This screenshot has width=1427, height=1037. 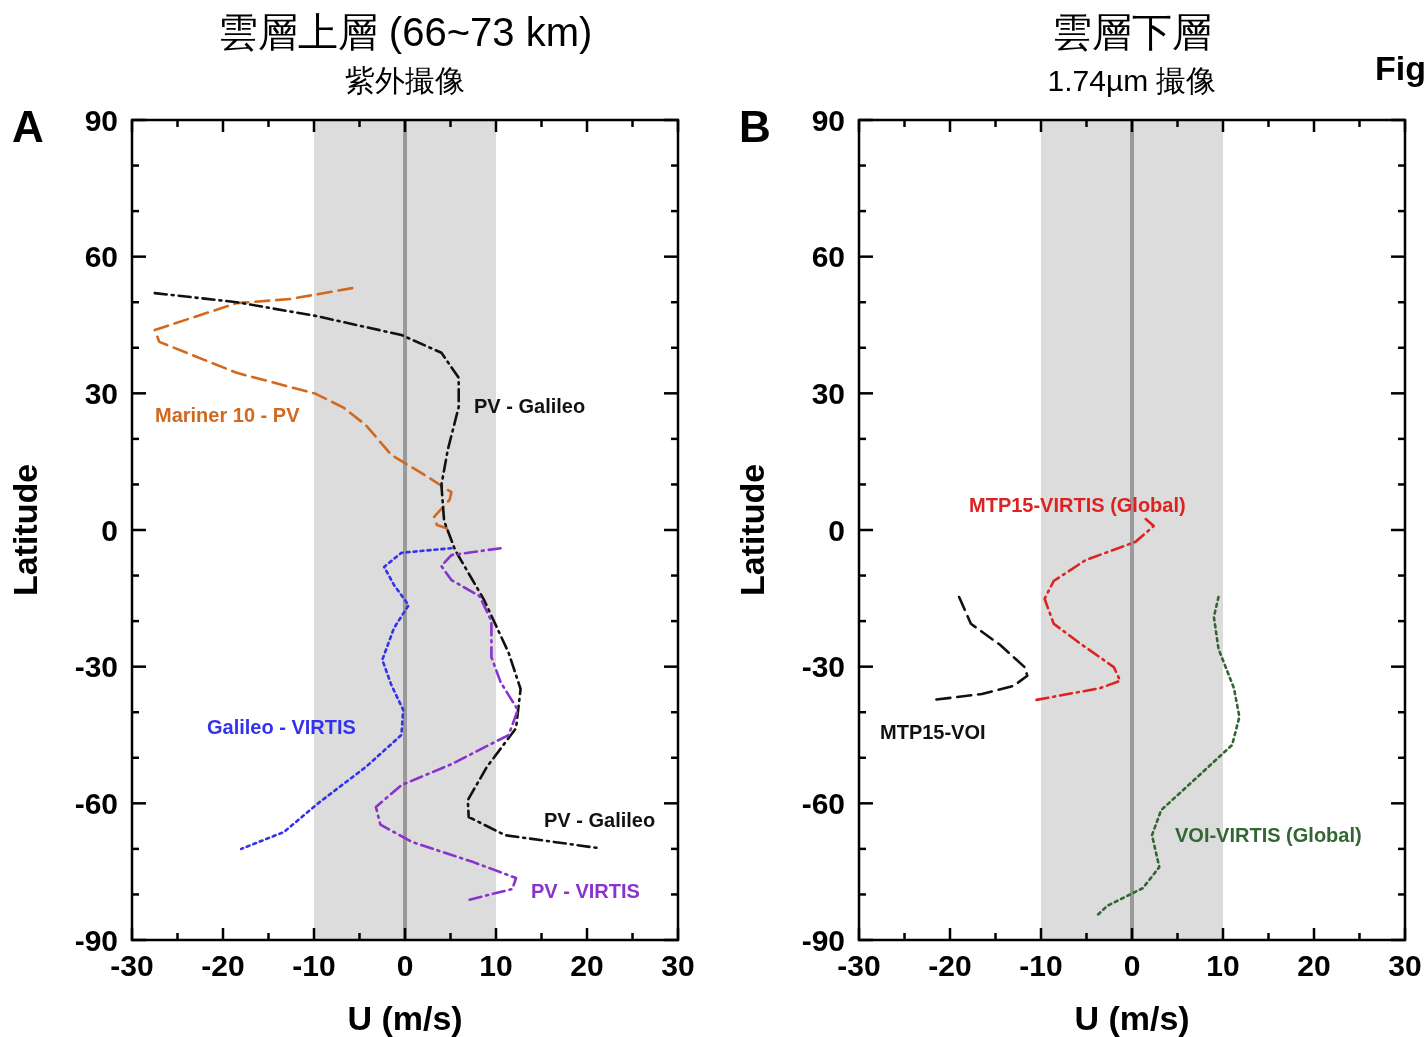 I want to click on chart-title: 雲層下層, so click(x=1132, y=32).